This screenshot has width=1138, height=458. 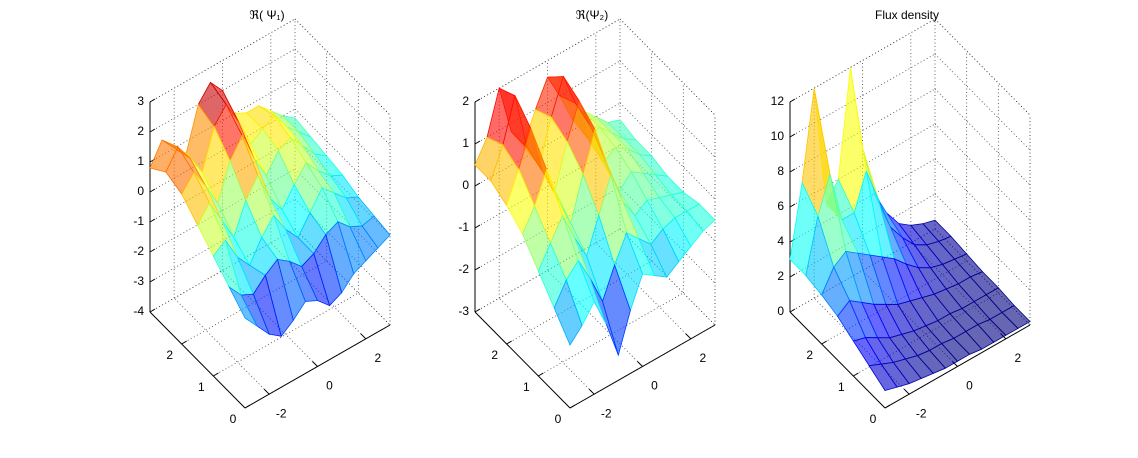 What do you see at coordinates (140, 131) in the screenshot?
I see `z-tick-label: 2` at bounding box center [140, 131].